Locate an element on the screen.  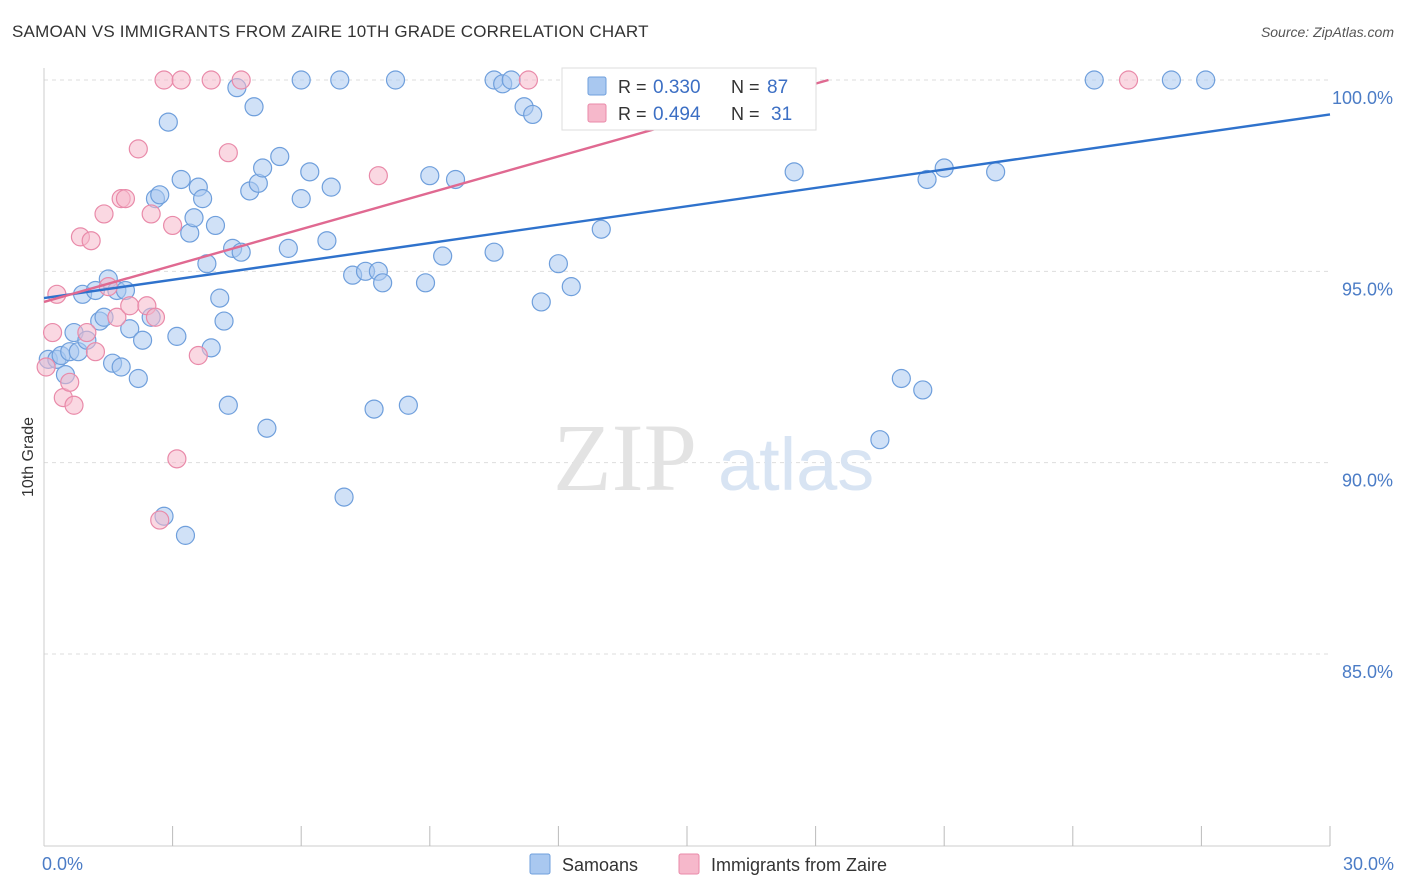
stats-n-label-zaire: N = is located at coordinates (745, 114).